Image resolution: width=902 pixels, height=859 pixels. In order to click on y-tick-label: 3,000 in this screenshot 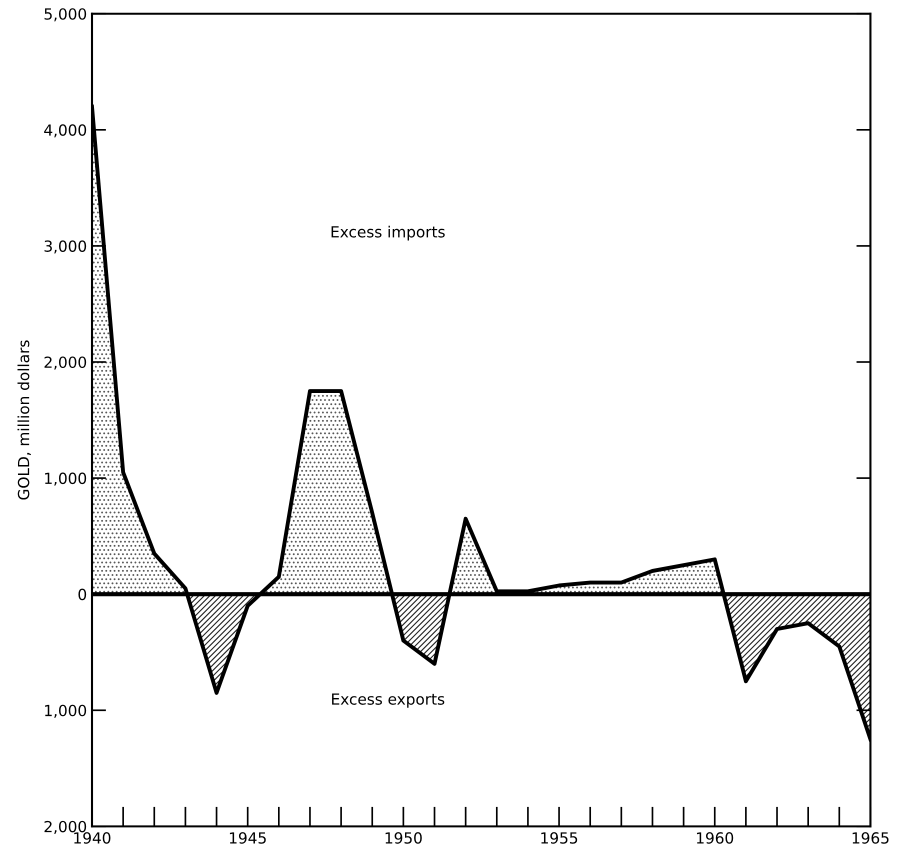, I will do `click(65, 247)`.